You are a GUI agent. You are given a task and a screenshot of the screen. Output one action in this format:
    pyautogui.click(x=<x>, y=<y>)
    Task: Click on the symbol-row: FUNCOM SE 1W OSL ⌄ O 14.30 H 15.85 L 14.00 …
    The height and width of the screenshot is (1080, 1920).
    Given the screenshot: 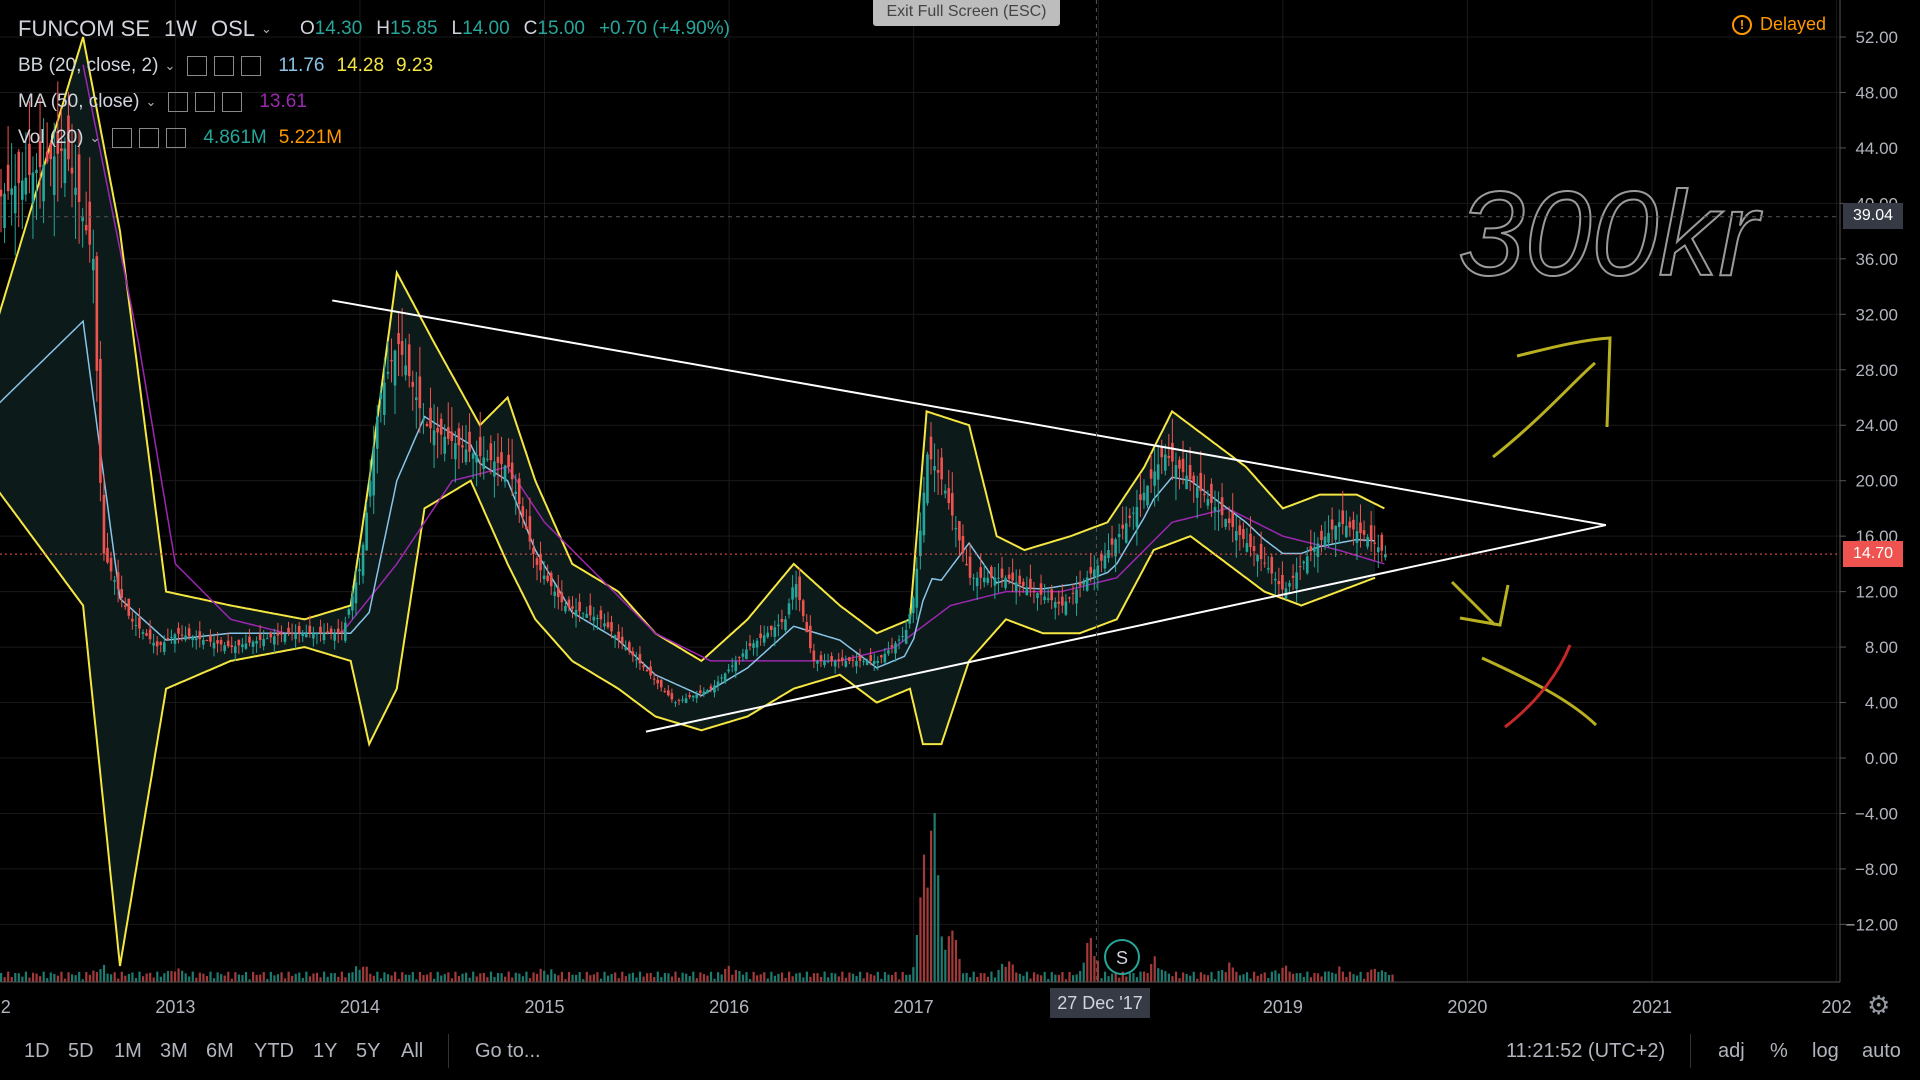 What is the action you would take?
    pyautogui.click(x=374, y=29)
    